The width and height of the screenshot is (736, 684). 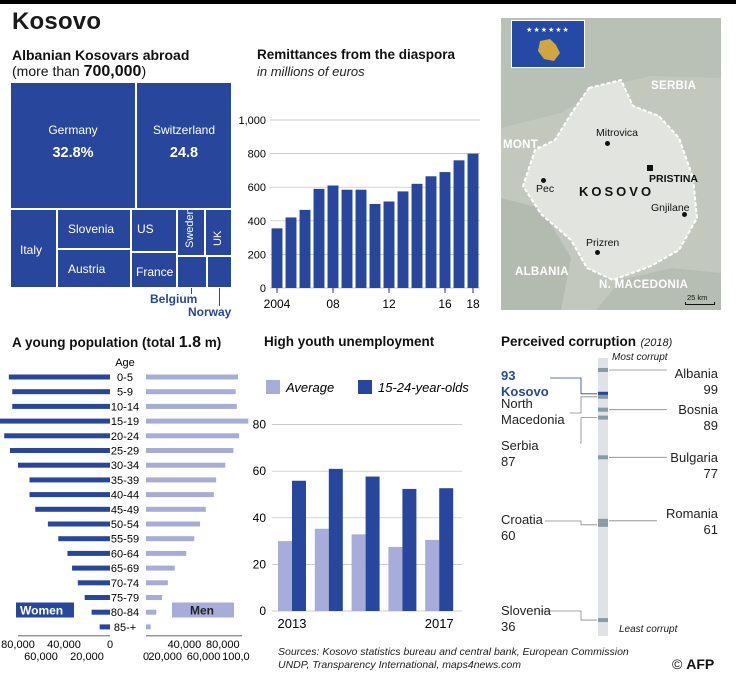 What do you see at coordinates (617, 191) in the screenshot?
I see `map-label-kosovo: KOSOVO` at bounding box center [617, 191].